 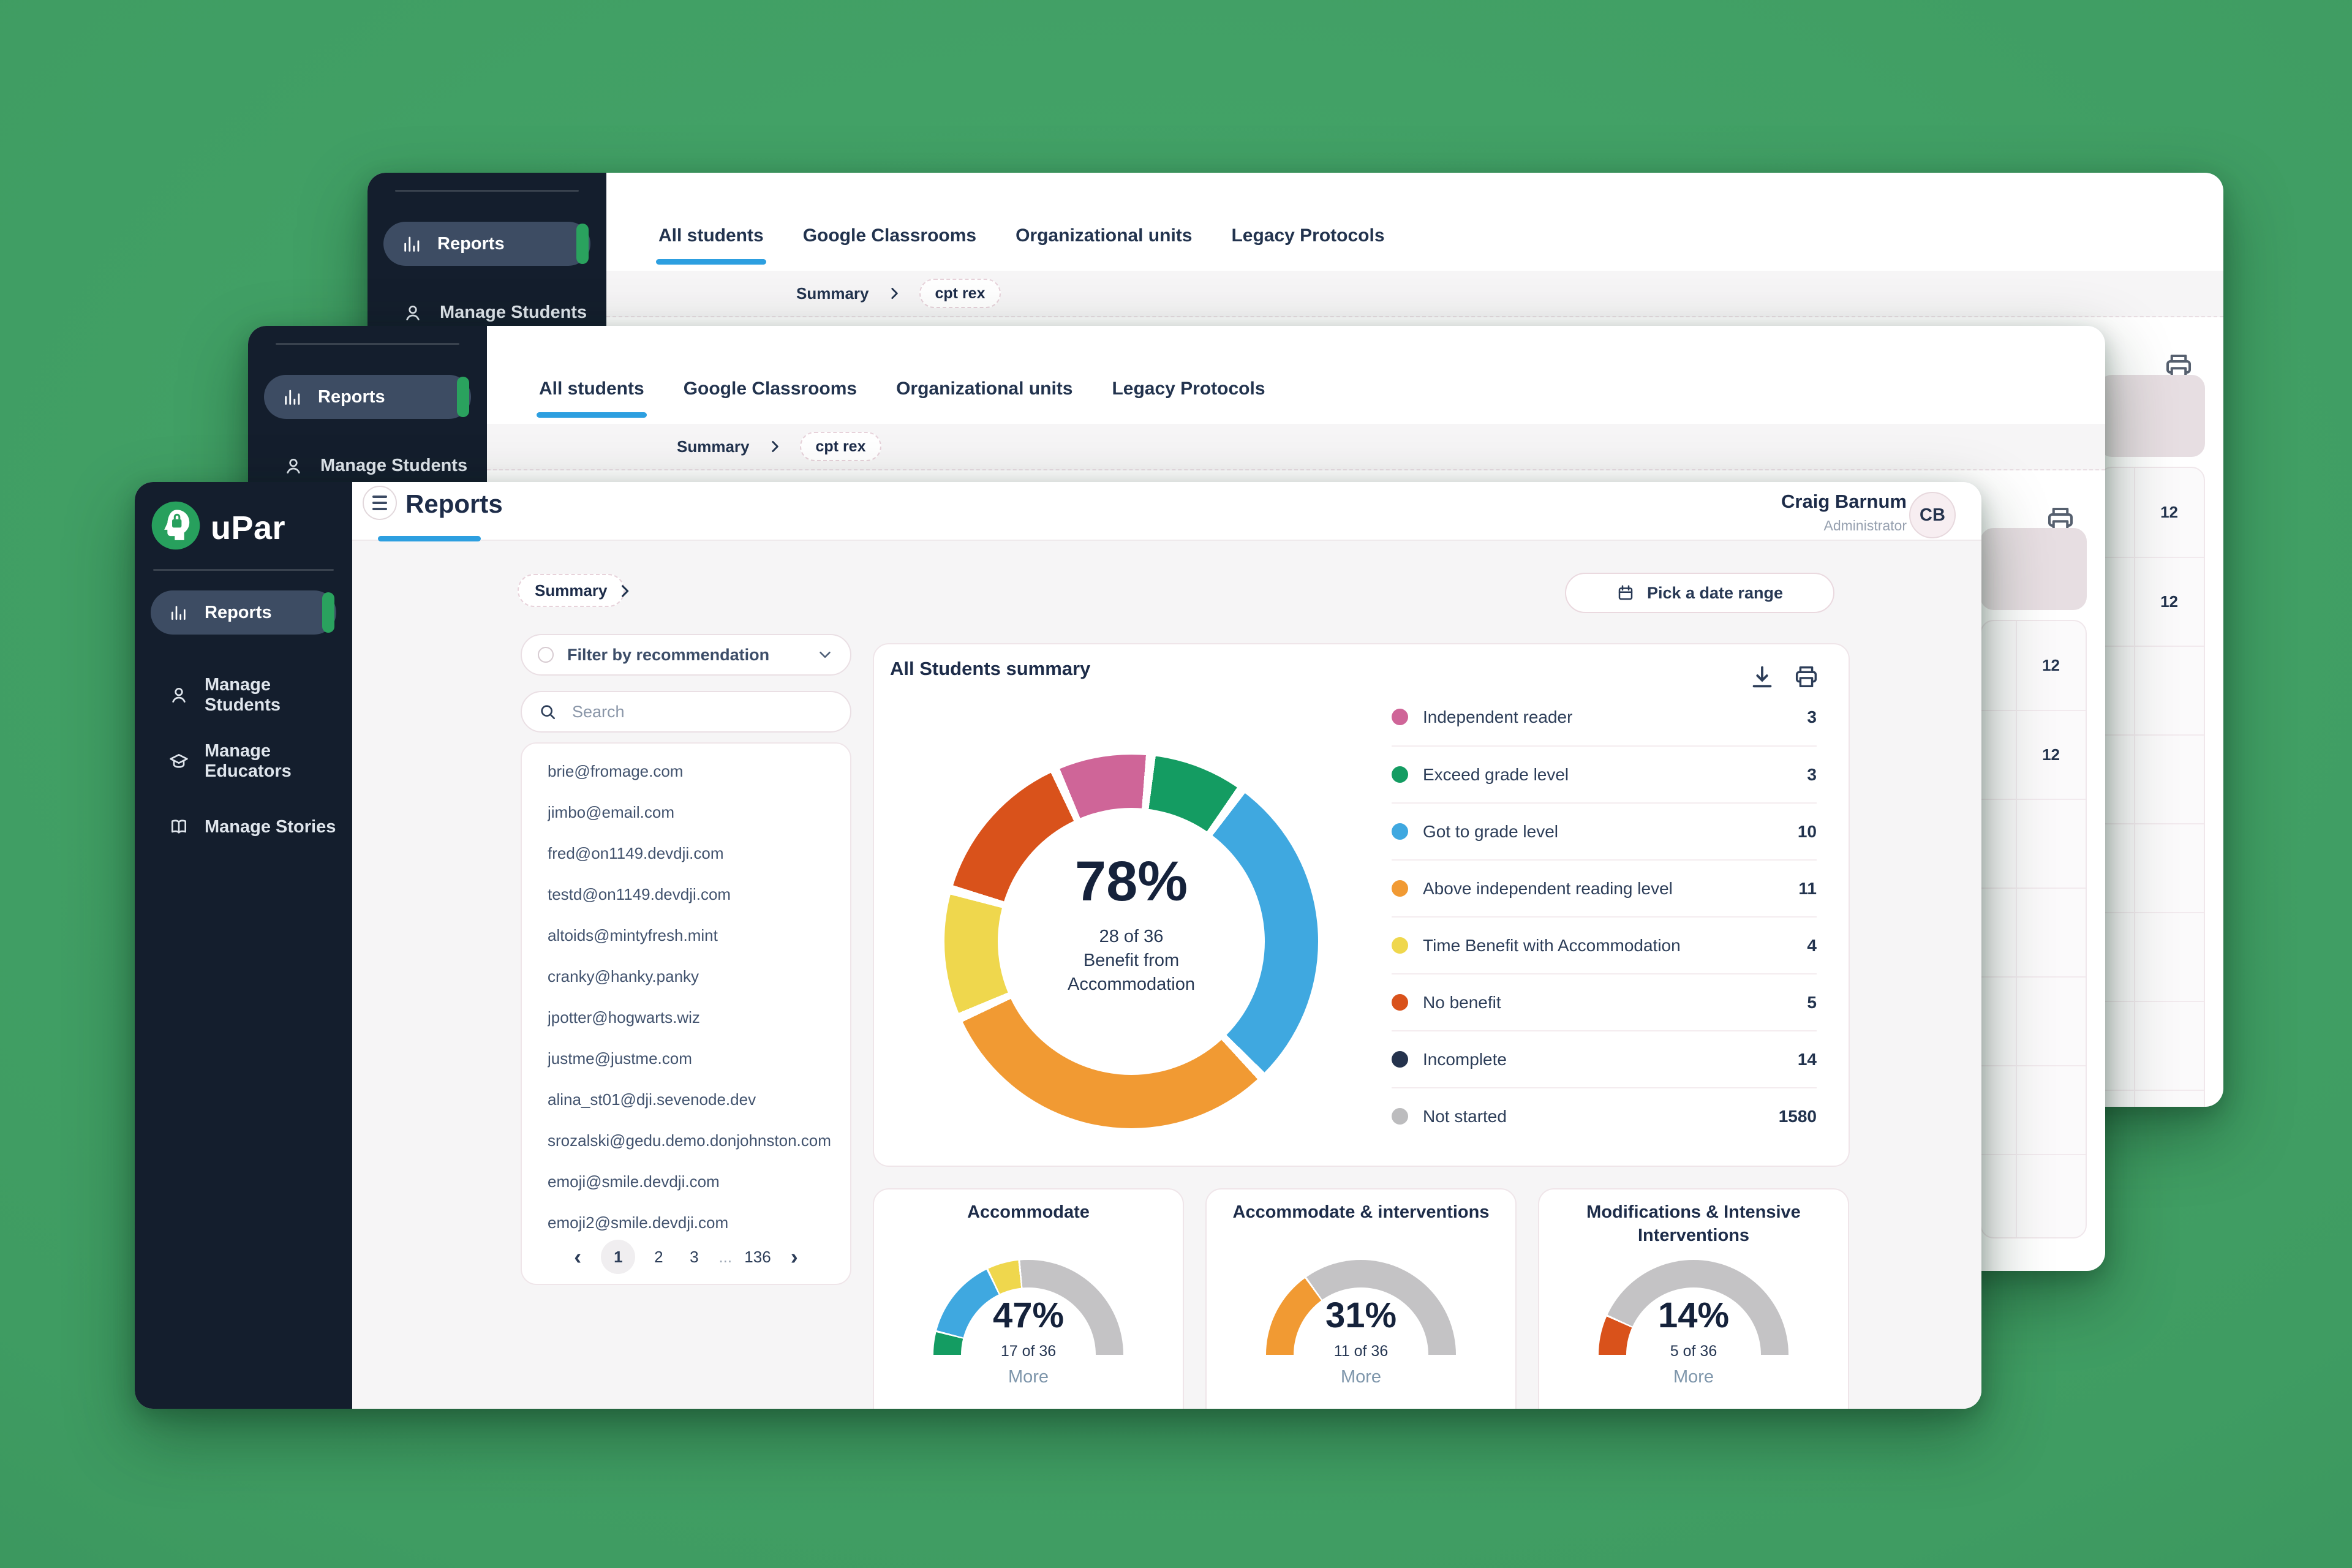 I want to click on gauge-chart, so click(x=1361, y=1334).